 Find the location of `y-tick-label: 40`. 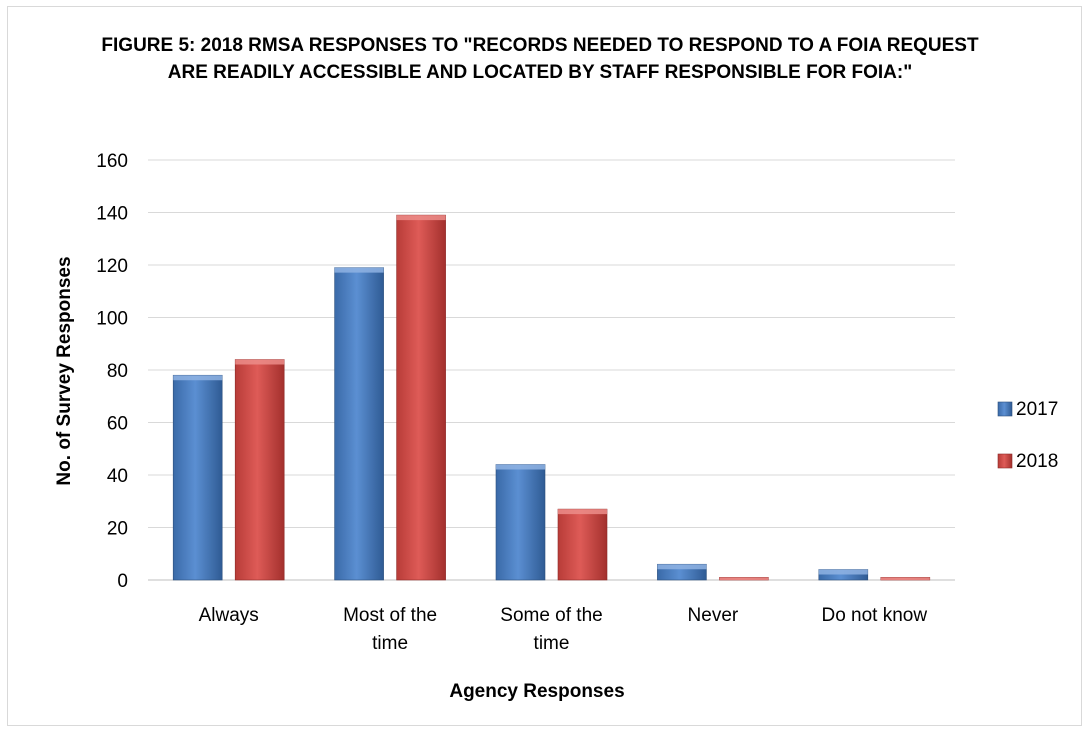

y-tick-label: 40 is located at coordinates (117, 476).